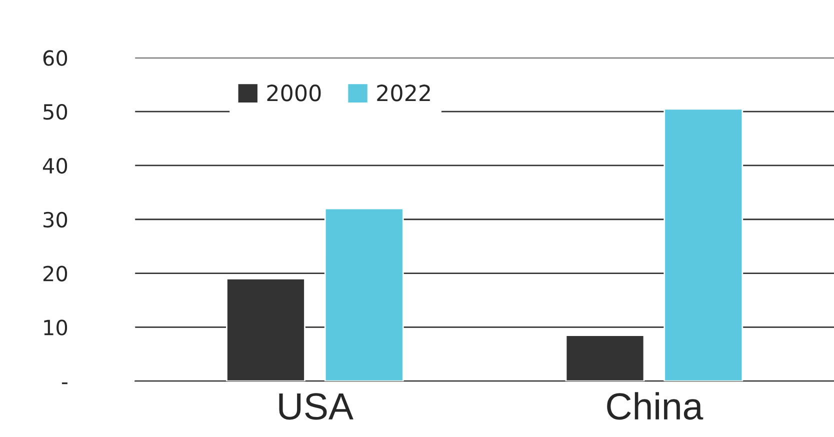 The image size is (834, 437). What do you see at coordinates (655, 406) in the screenshot?
I see `x-tick-label: China` at bounding box center [655, 406].